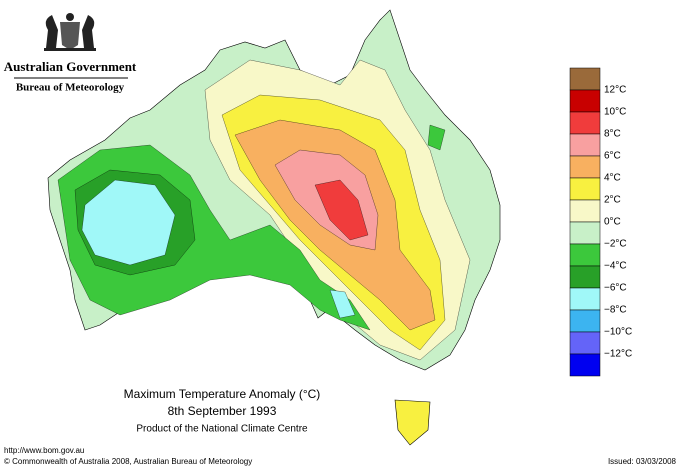  What do you see at coordinates (70, 32) in the screenshot?
I see `crest` at bounding box center [70, 32].